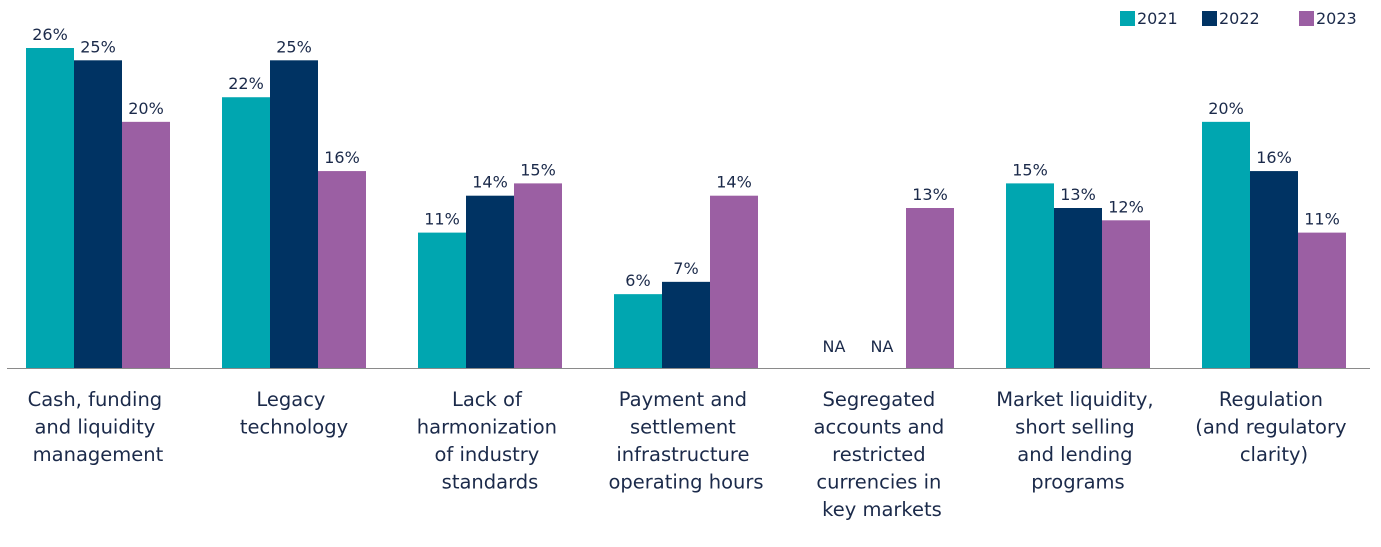 Image resolution: width=1381 pixels, height=547 pixels. Describe the element at coordinates (246, 83) in the screenshot. I see `value-label: 22%` at that location.